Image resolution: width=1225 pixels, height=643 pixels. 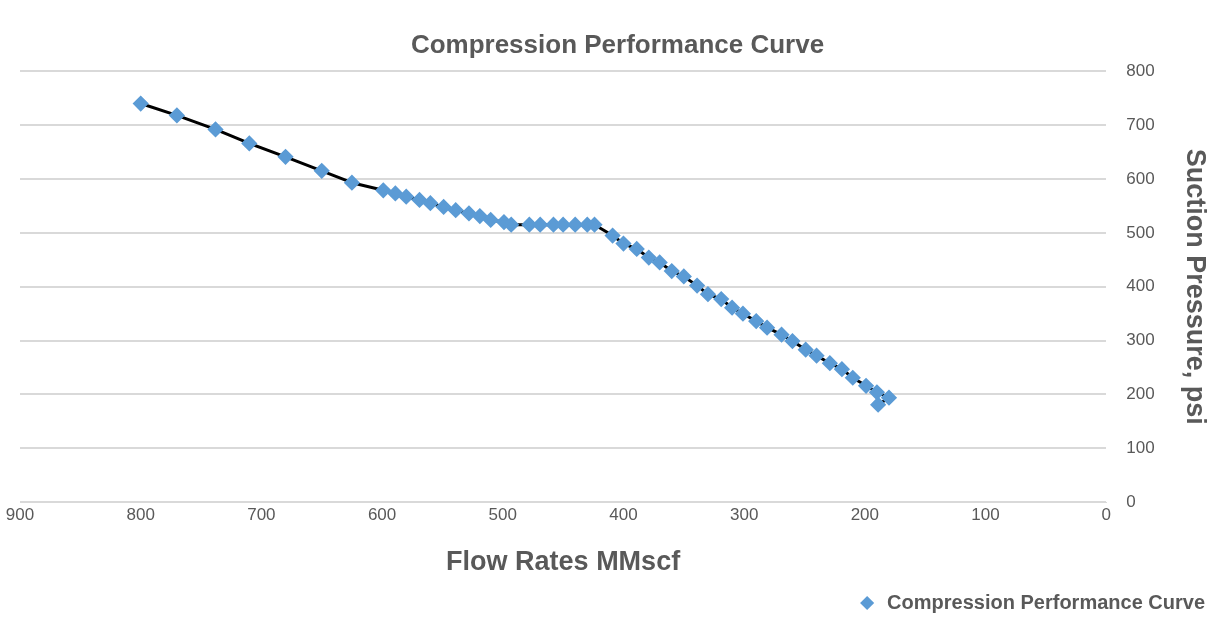 I want to click on y-tick-label: 0, so click(x=1131, y=501).